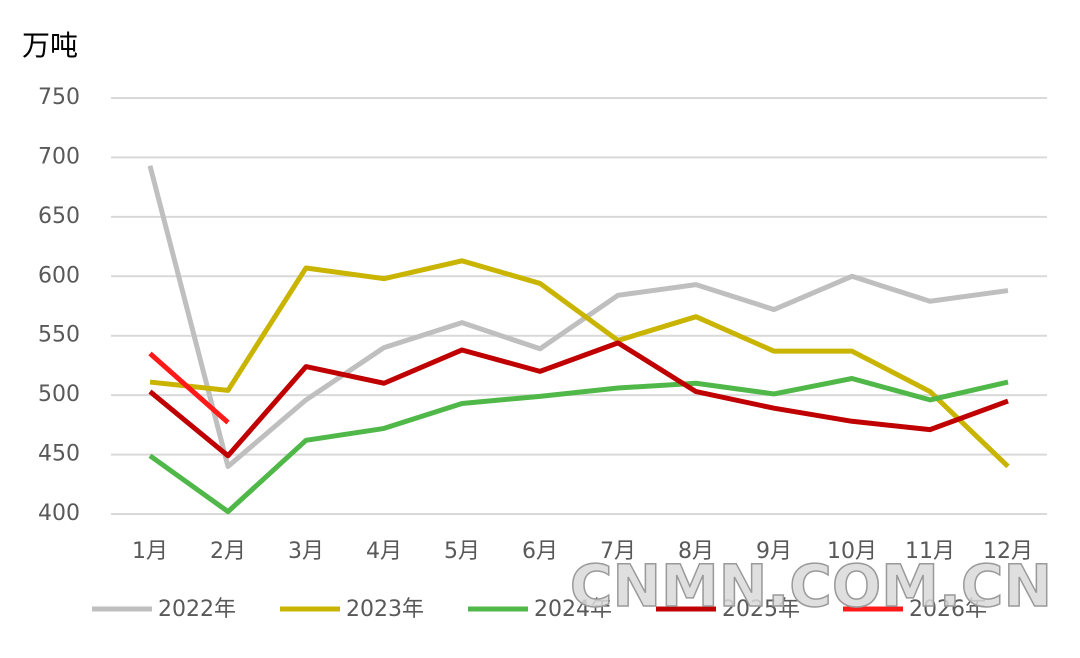  What do you see at coordinates (761, 609) in the screenshot?
I see `legend-label: 2025年` at bounding box center [761, 609].